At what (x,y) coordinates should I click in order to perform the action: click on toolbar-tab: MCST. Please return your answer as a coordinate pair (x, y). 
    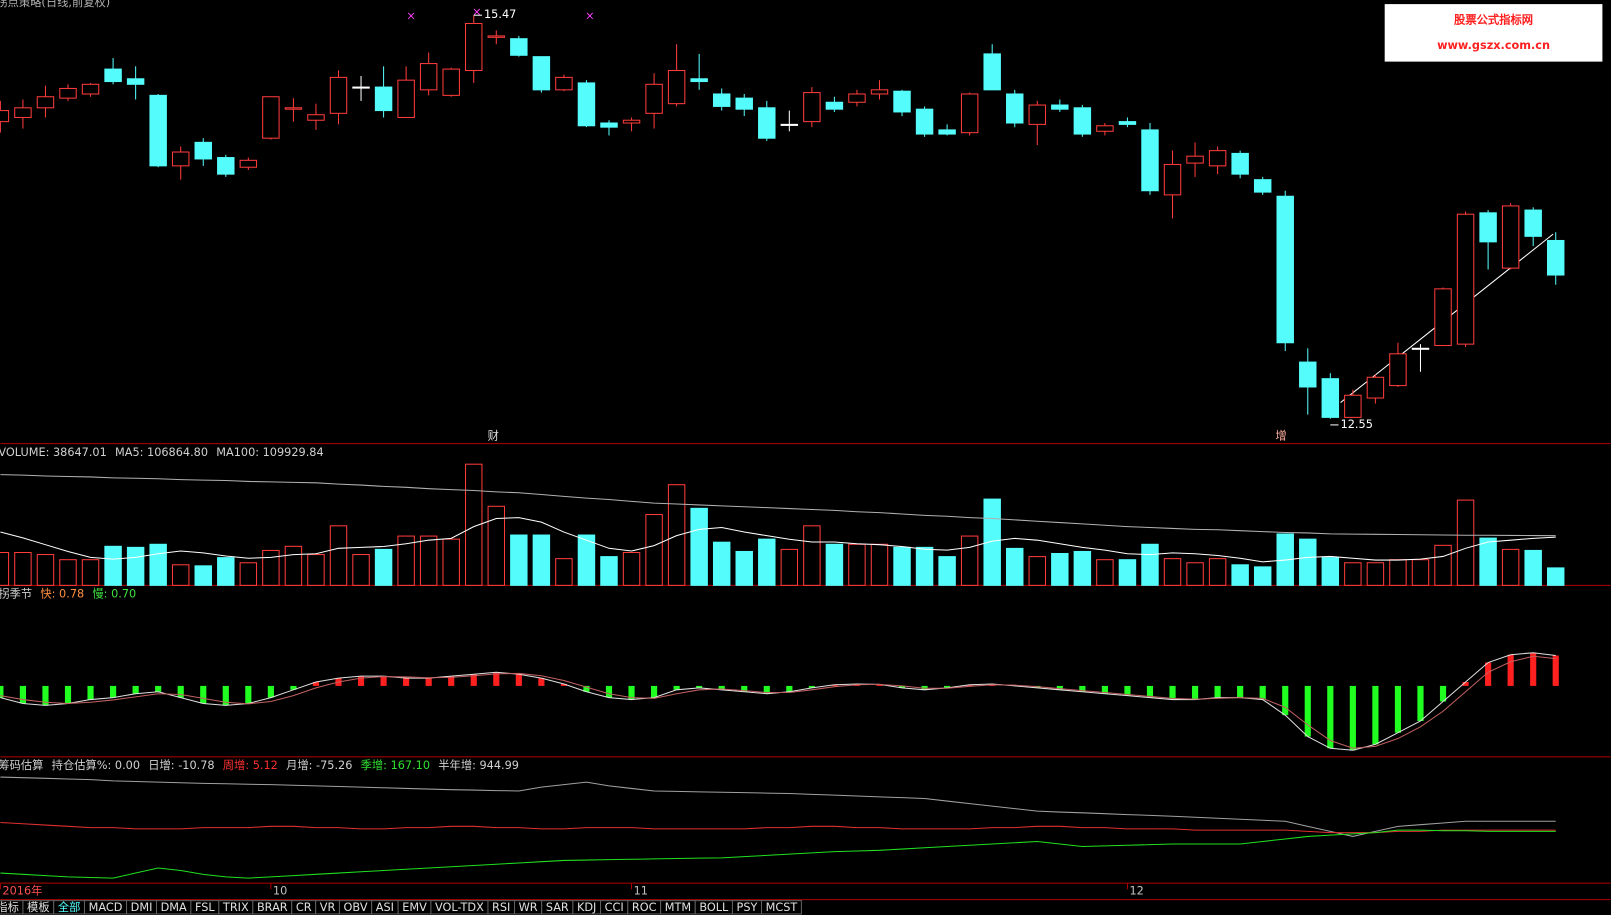
    Looking at the image, I should click on (781, 907).